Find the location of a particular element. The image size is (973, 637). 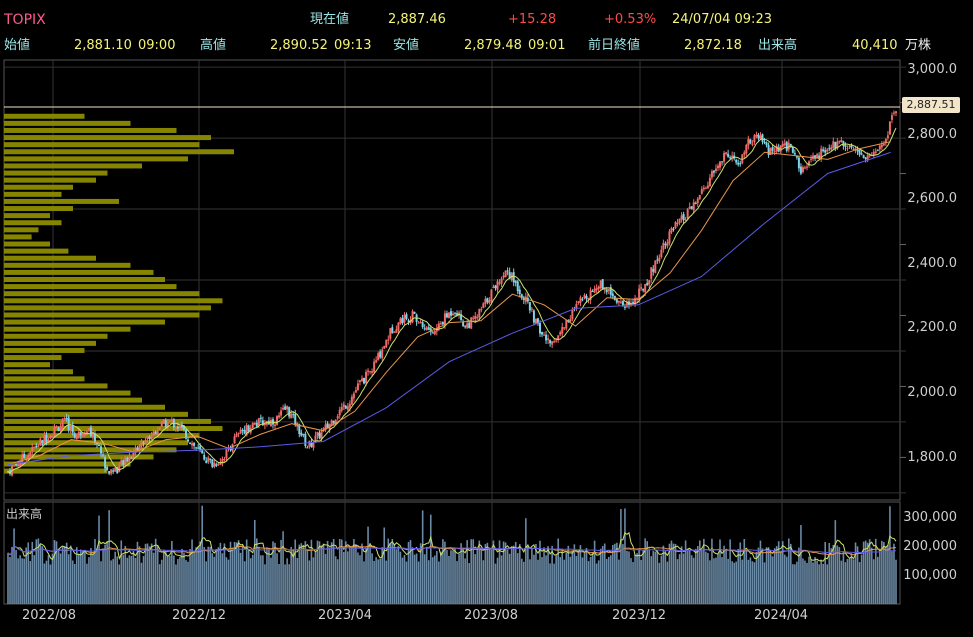

x-tick-2023-08: 2023/08 is located at coordinates (491, 615).